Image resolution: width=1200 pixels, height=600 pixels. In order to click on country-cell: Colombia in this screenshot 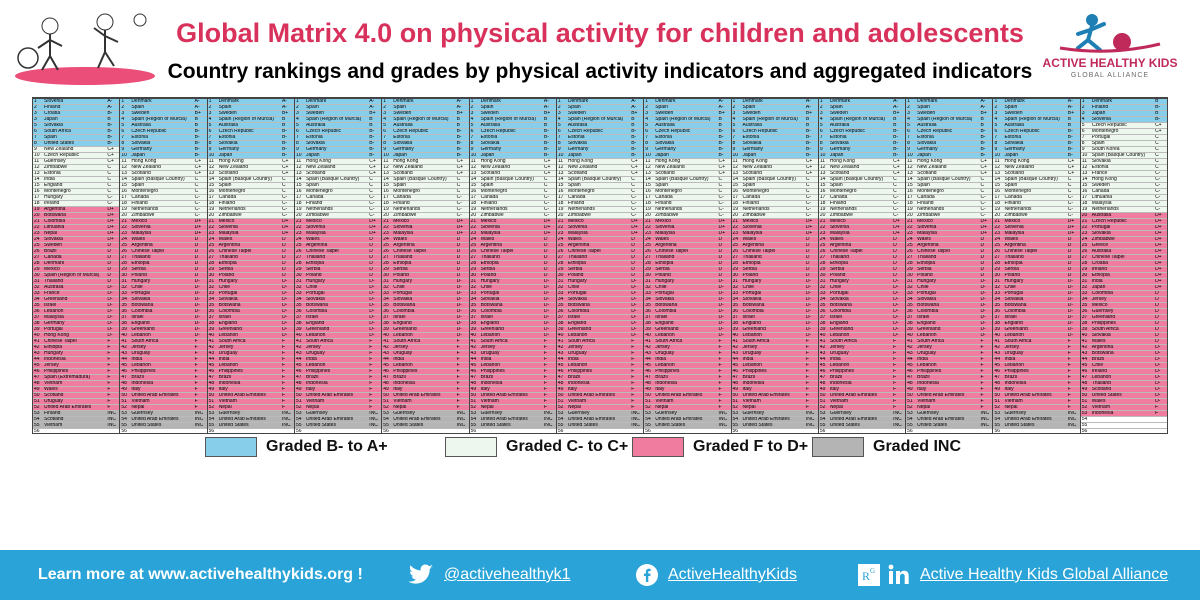, I will do `click(753, 311)`.